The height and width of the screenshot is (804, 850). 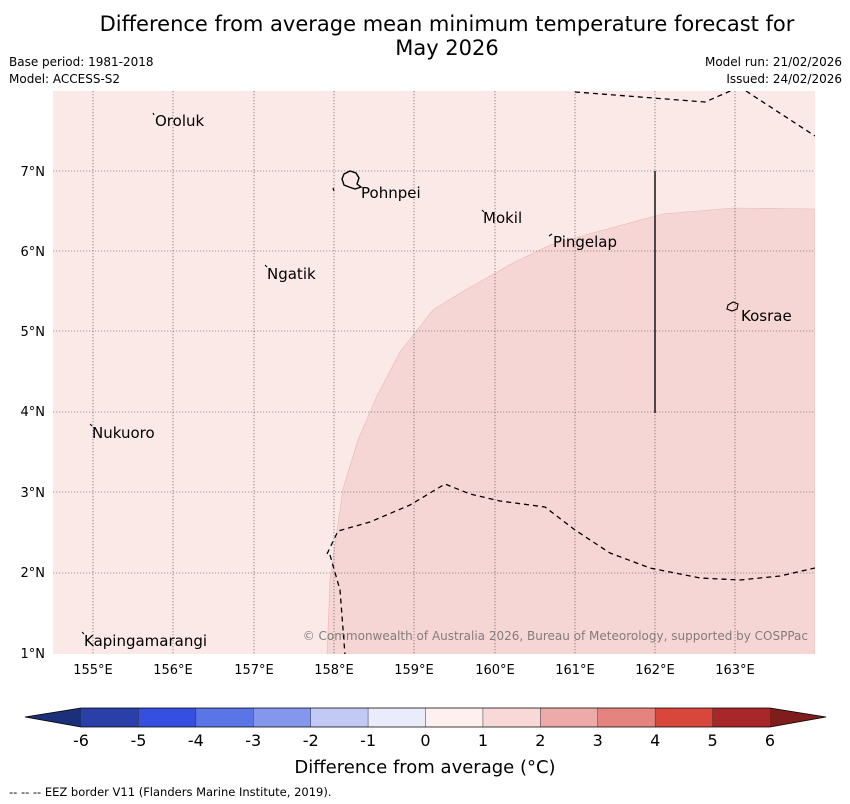 I want to click on nukuoro-marker, so click(x=91, y=425).